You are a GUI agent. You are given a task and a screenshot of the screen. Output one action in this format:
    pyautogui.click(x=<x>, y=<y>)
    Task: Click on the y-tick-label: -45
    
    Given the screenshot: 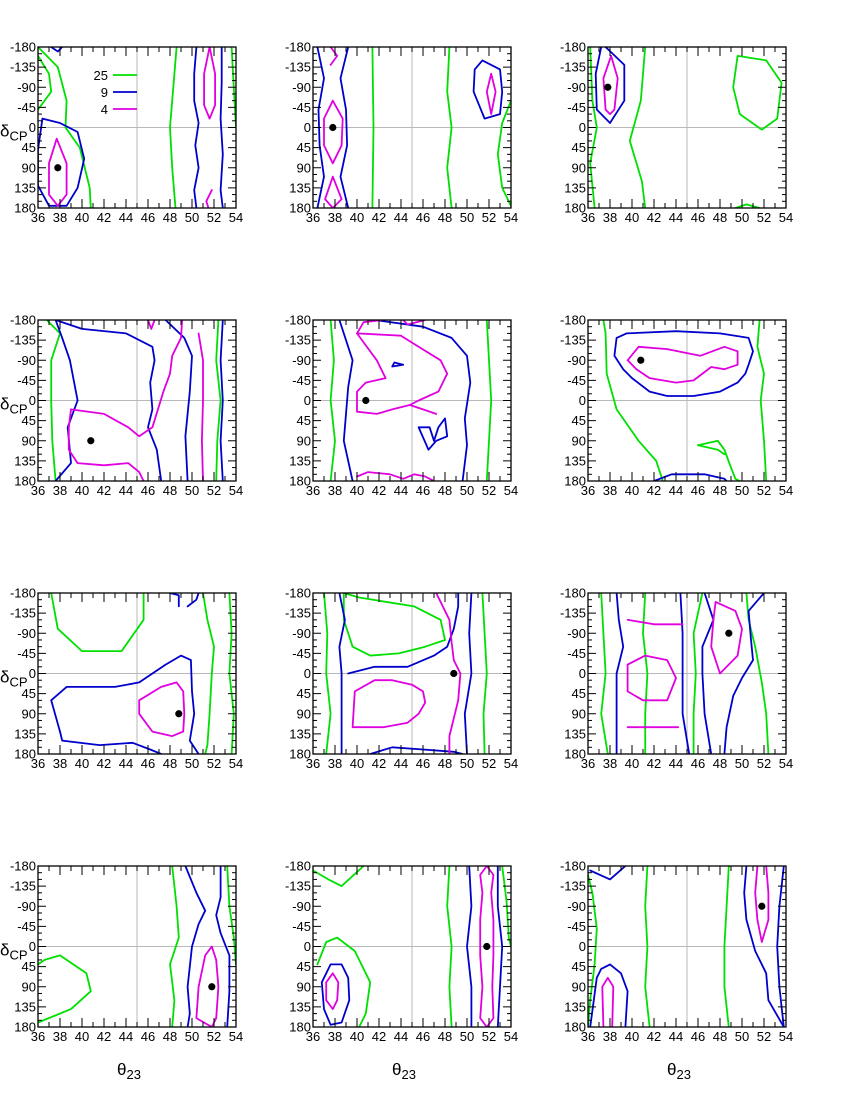 What is the action you would take?
    pyautogui.click(x=301, y=926)
    